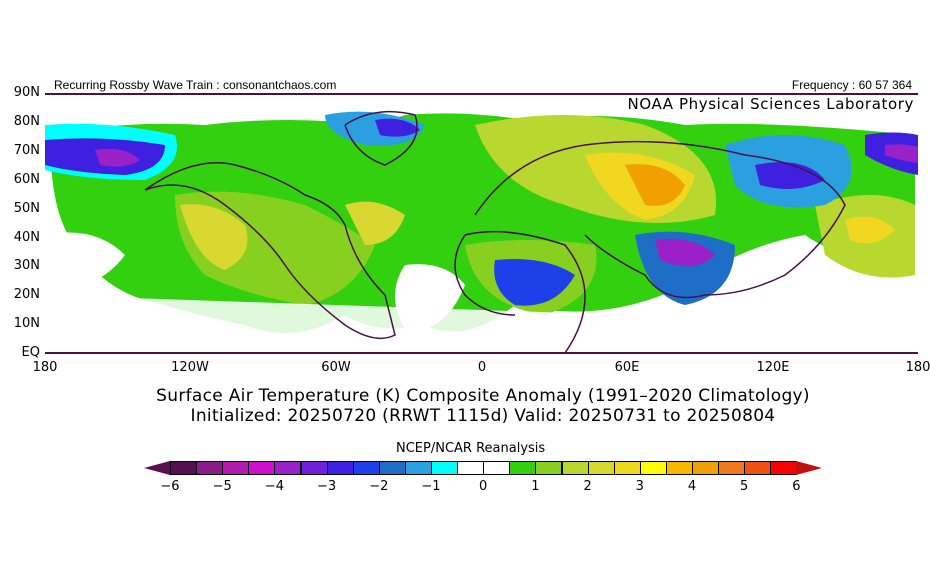  Describe the element at coordinates (222, 486) in the screenshot. I see `colorbar-tick-label: −5` at that location.